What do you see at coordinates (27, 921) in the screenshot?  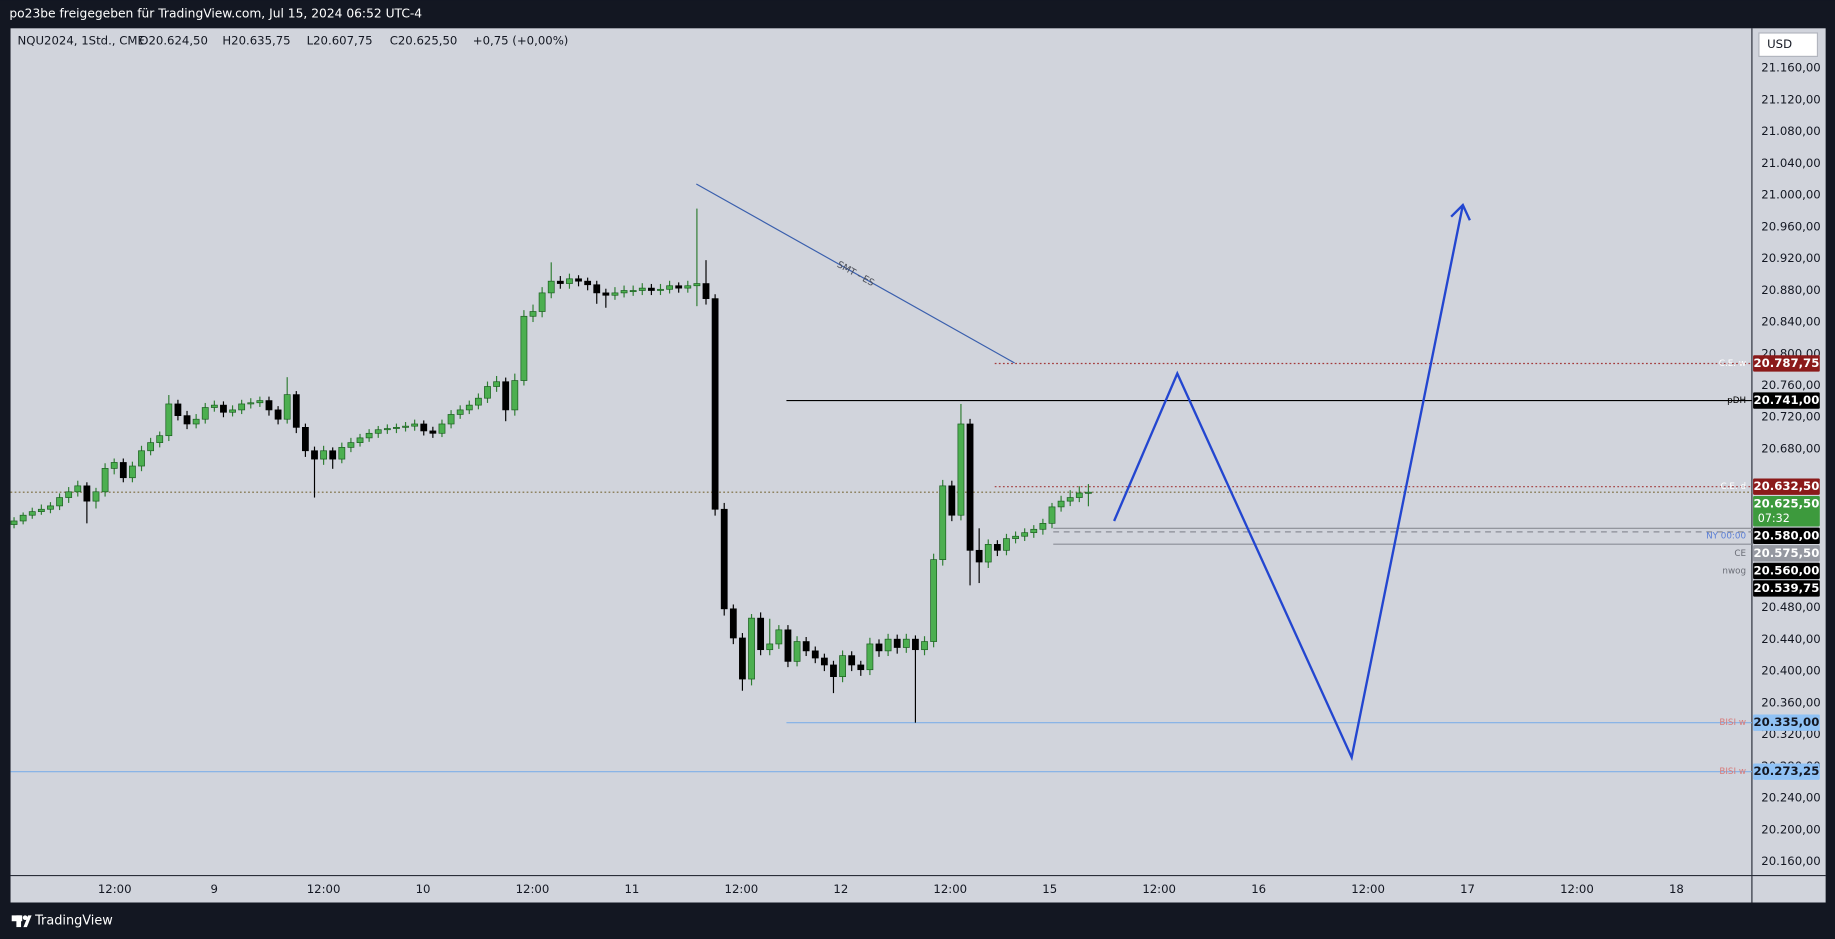 I see `logo-slash` at bounding box center [27, 921].